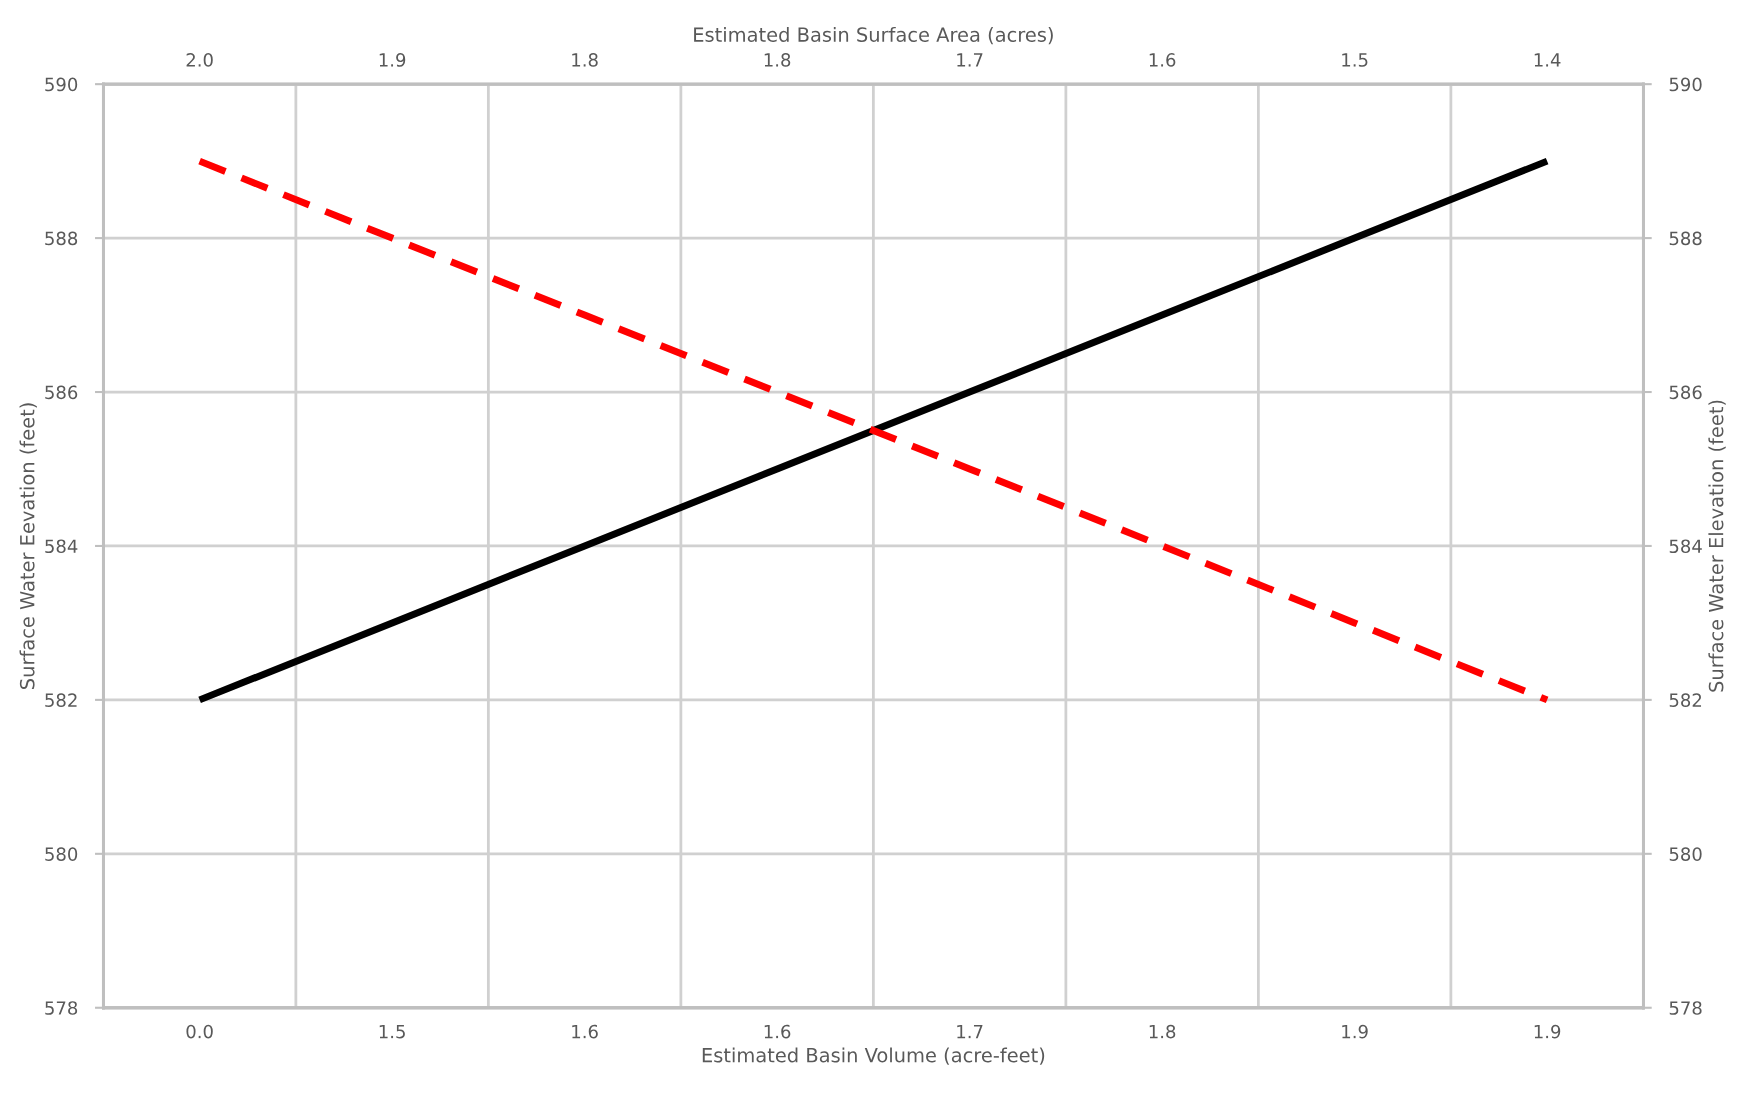 This screenshot has width=1752, height=1093. I want to click on text: 1.6, so click(1162, 60).